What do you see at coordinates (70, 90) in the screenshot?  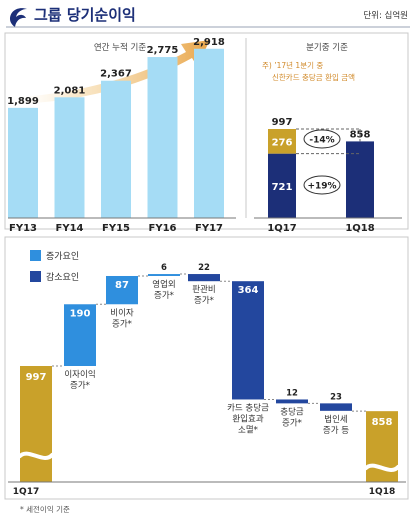 I see `annual-value-label: 2,081` at bounding box center [70, 90].